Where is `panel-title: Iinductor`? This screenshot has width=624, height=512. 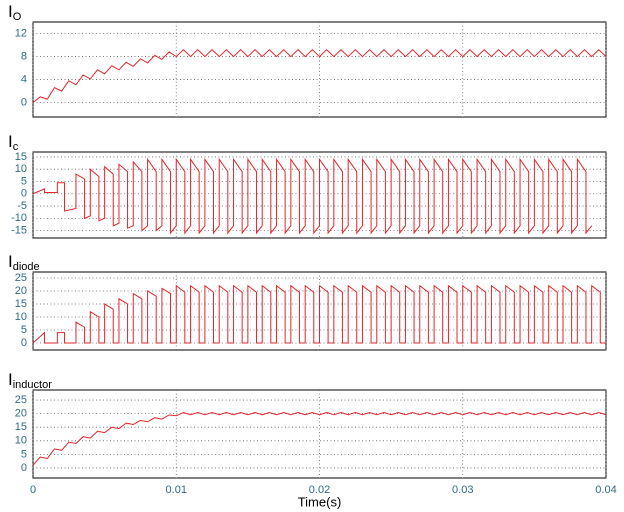
panel-title: Iinductor is located at coordinates (30, 380).